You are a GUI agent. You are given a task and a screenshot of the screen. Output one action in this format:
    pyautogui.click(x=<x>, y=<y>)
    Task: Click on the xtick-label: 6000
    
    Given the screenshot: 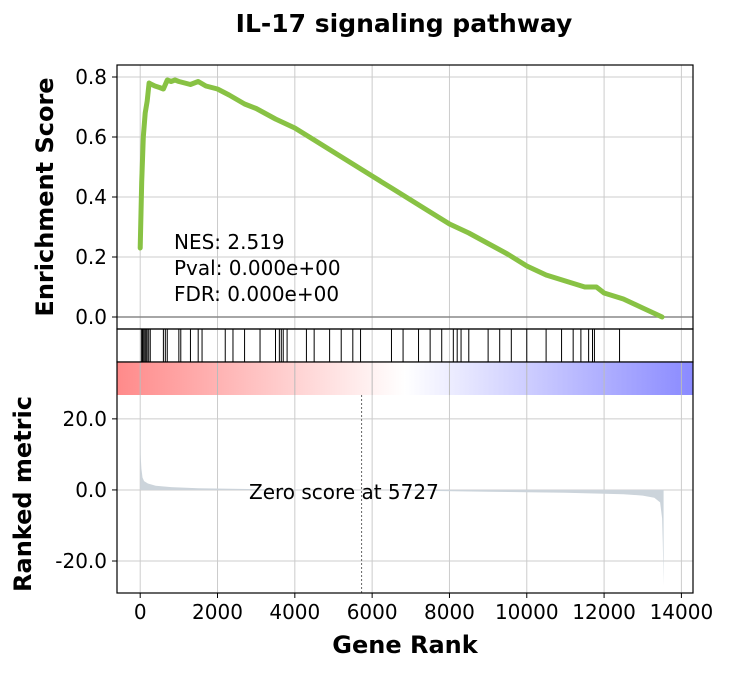 What is the action you would take?
    pyautogui.click(x=372, y=612)
    